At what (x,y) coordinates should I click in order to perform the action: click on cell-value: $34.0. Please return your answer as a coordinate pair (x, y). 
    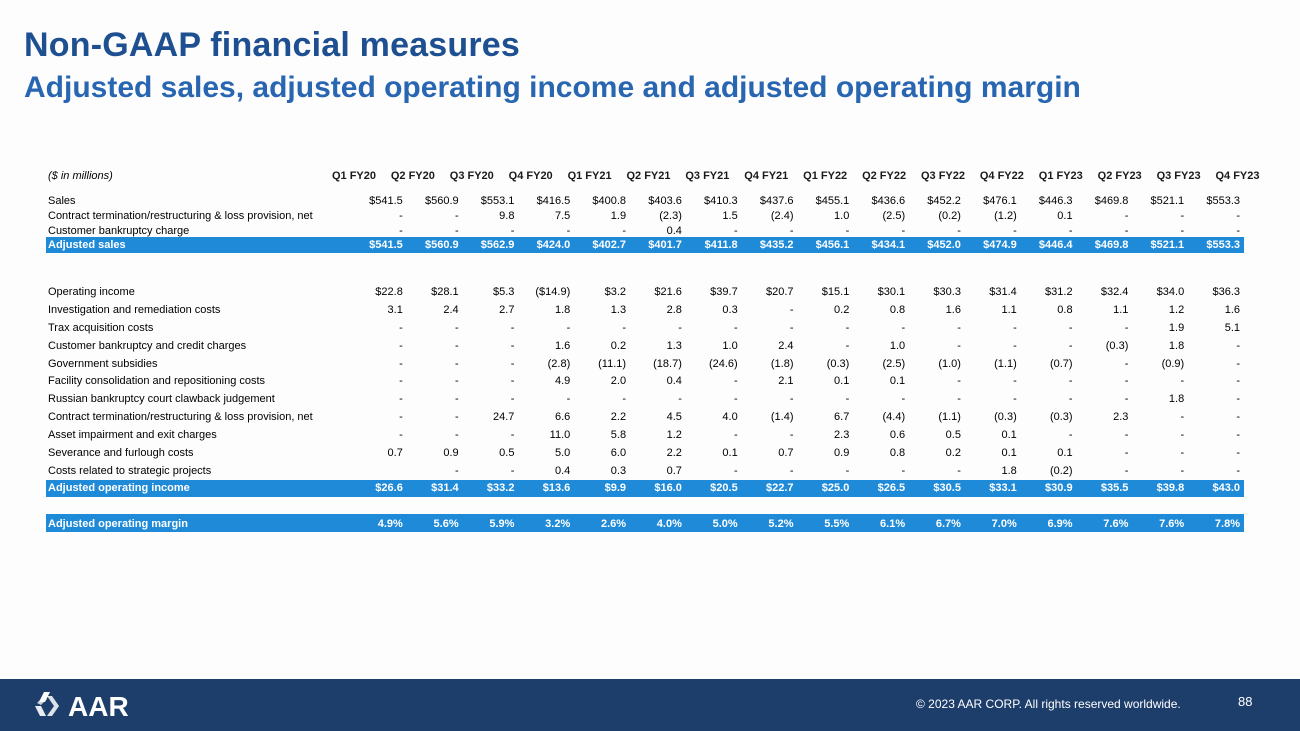
    Looking at the image, I should click on (1170, 291).